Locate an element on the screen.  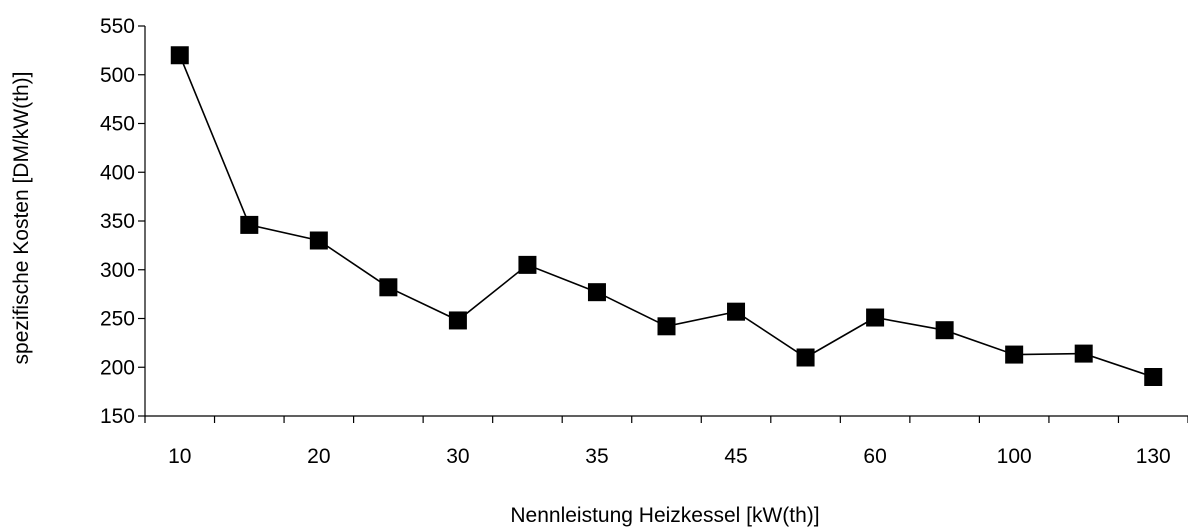
x-tick-label: 100 is located at coordinates (1014, 456).